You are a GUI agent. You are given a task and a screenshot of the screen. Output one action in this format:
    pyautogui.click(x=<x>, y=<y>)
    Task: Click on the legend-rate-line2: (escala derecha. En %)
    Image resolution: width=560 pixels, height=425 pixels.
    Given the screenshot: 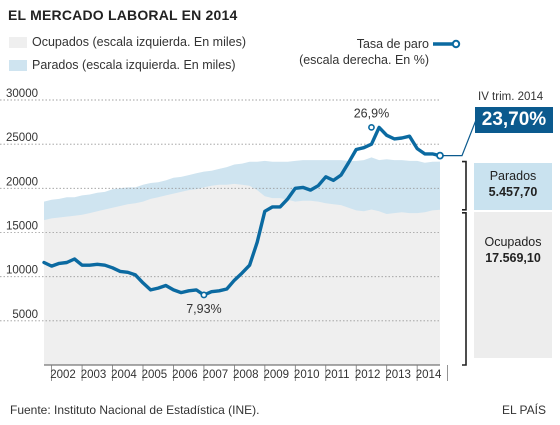 What is the action you would take?
    pyautogui.click(x=364, y=60)
    